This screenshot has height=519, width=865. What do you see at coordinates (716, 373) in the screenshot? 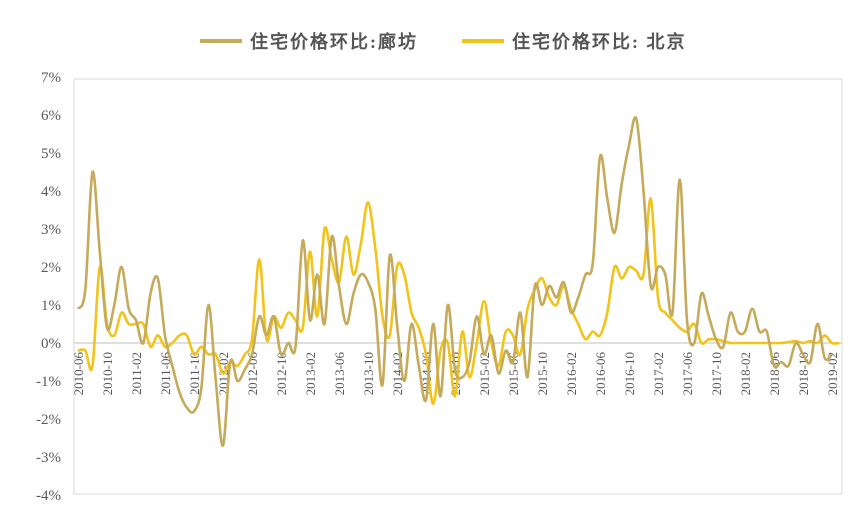
I see `x-tick-label: 2017-10` at bounding box center [716, 373].